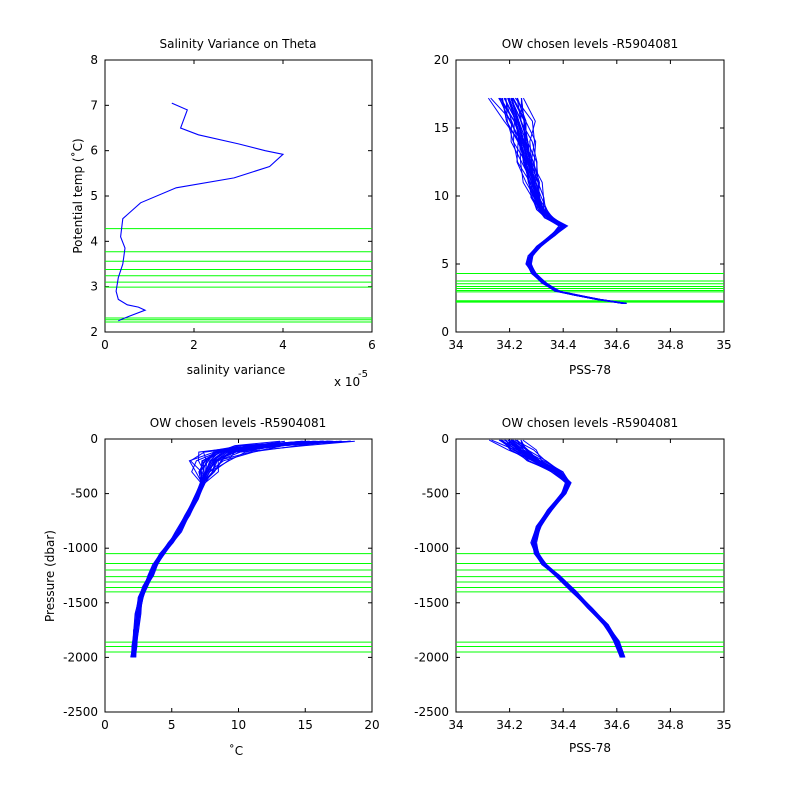 This screenshot has height=800, width=800. What do you see at coordinates (94, 151) in the screenshot?
I see `y-tick-label: 6` at bounding box center [94, 151].